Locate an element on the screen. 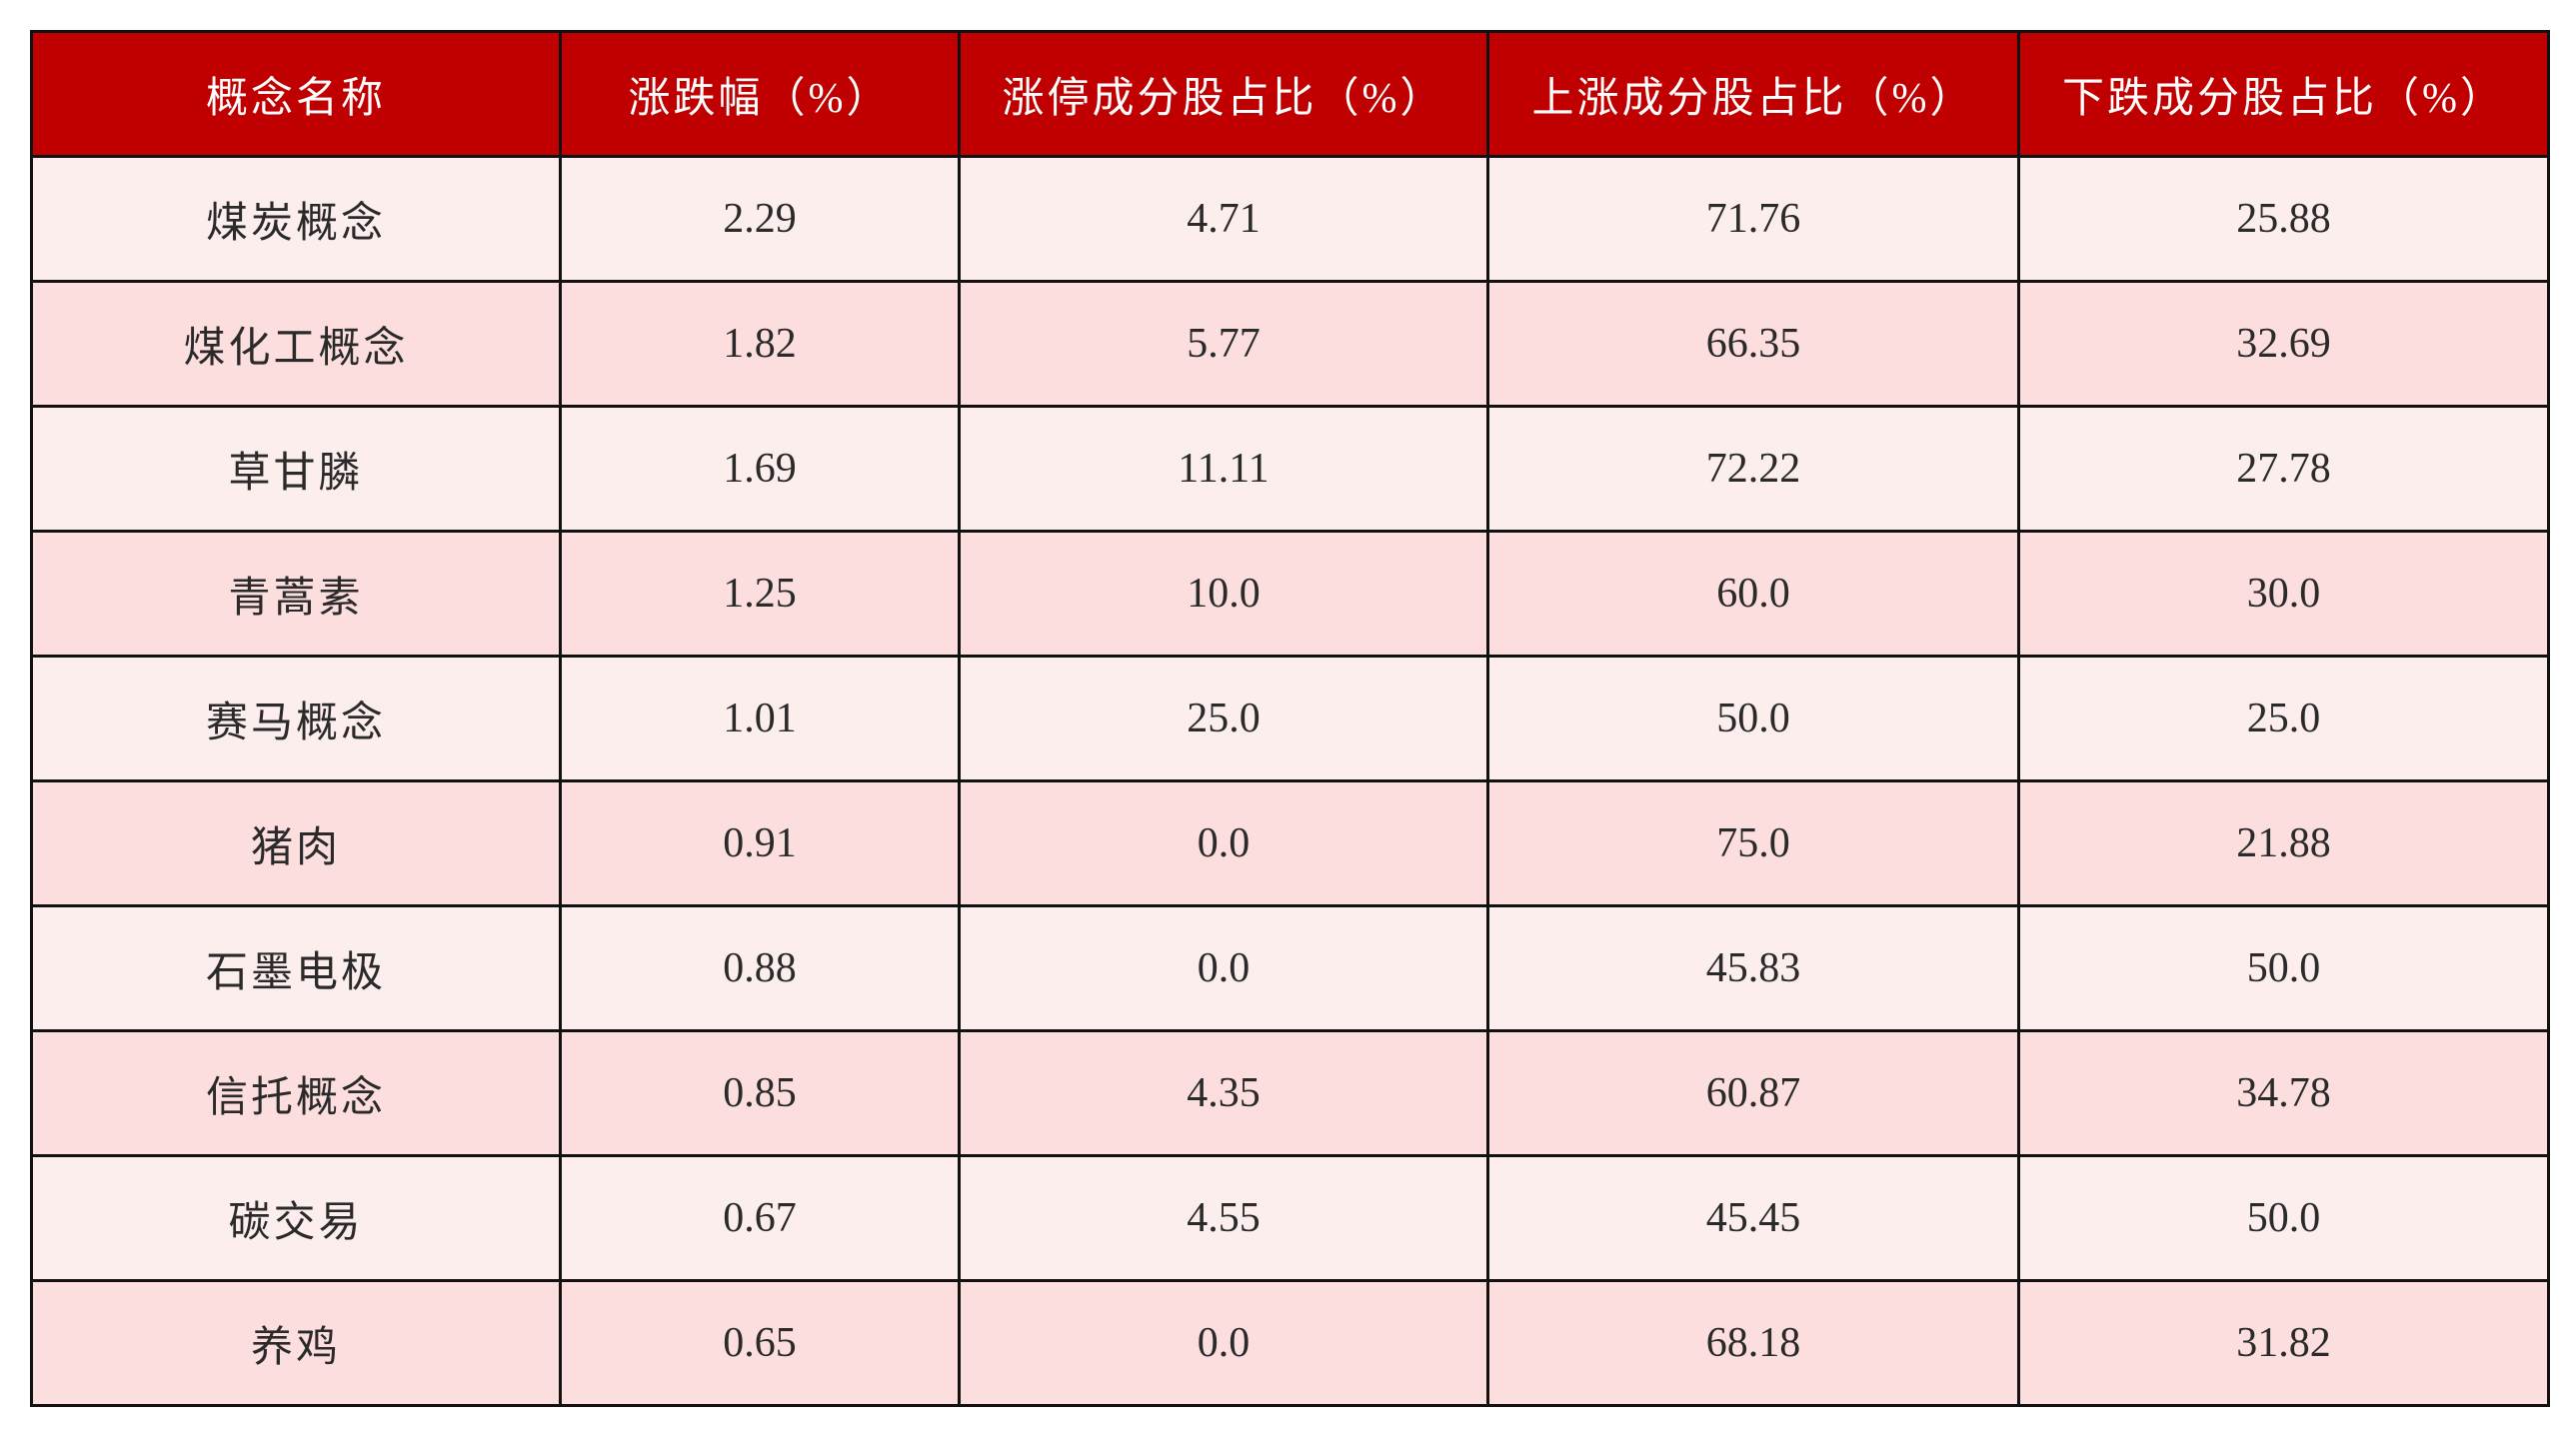  table-row: 碳交易 0.67 4.55 45.45 50.0 is located at coordinates (1290, 1218).